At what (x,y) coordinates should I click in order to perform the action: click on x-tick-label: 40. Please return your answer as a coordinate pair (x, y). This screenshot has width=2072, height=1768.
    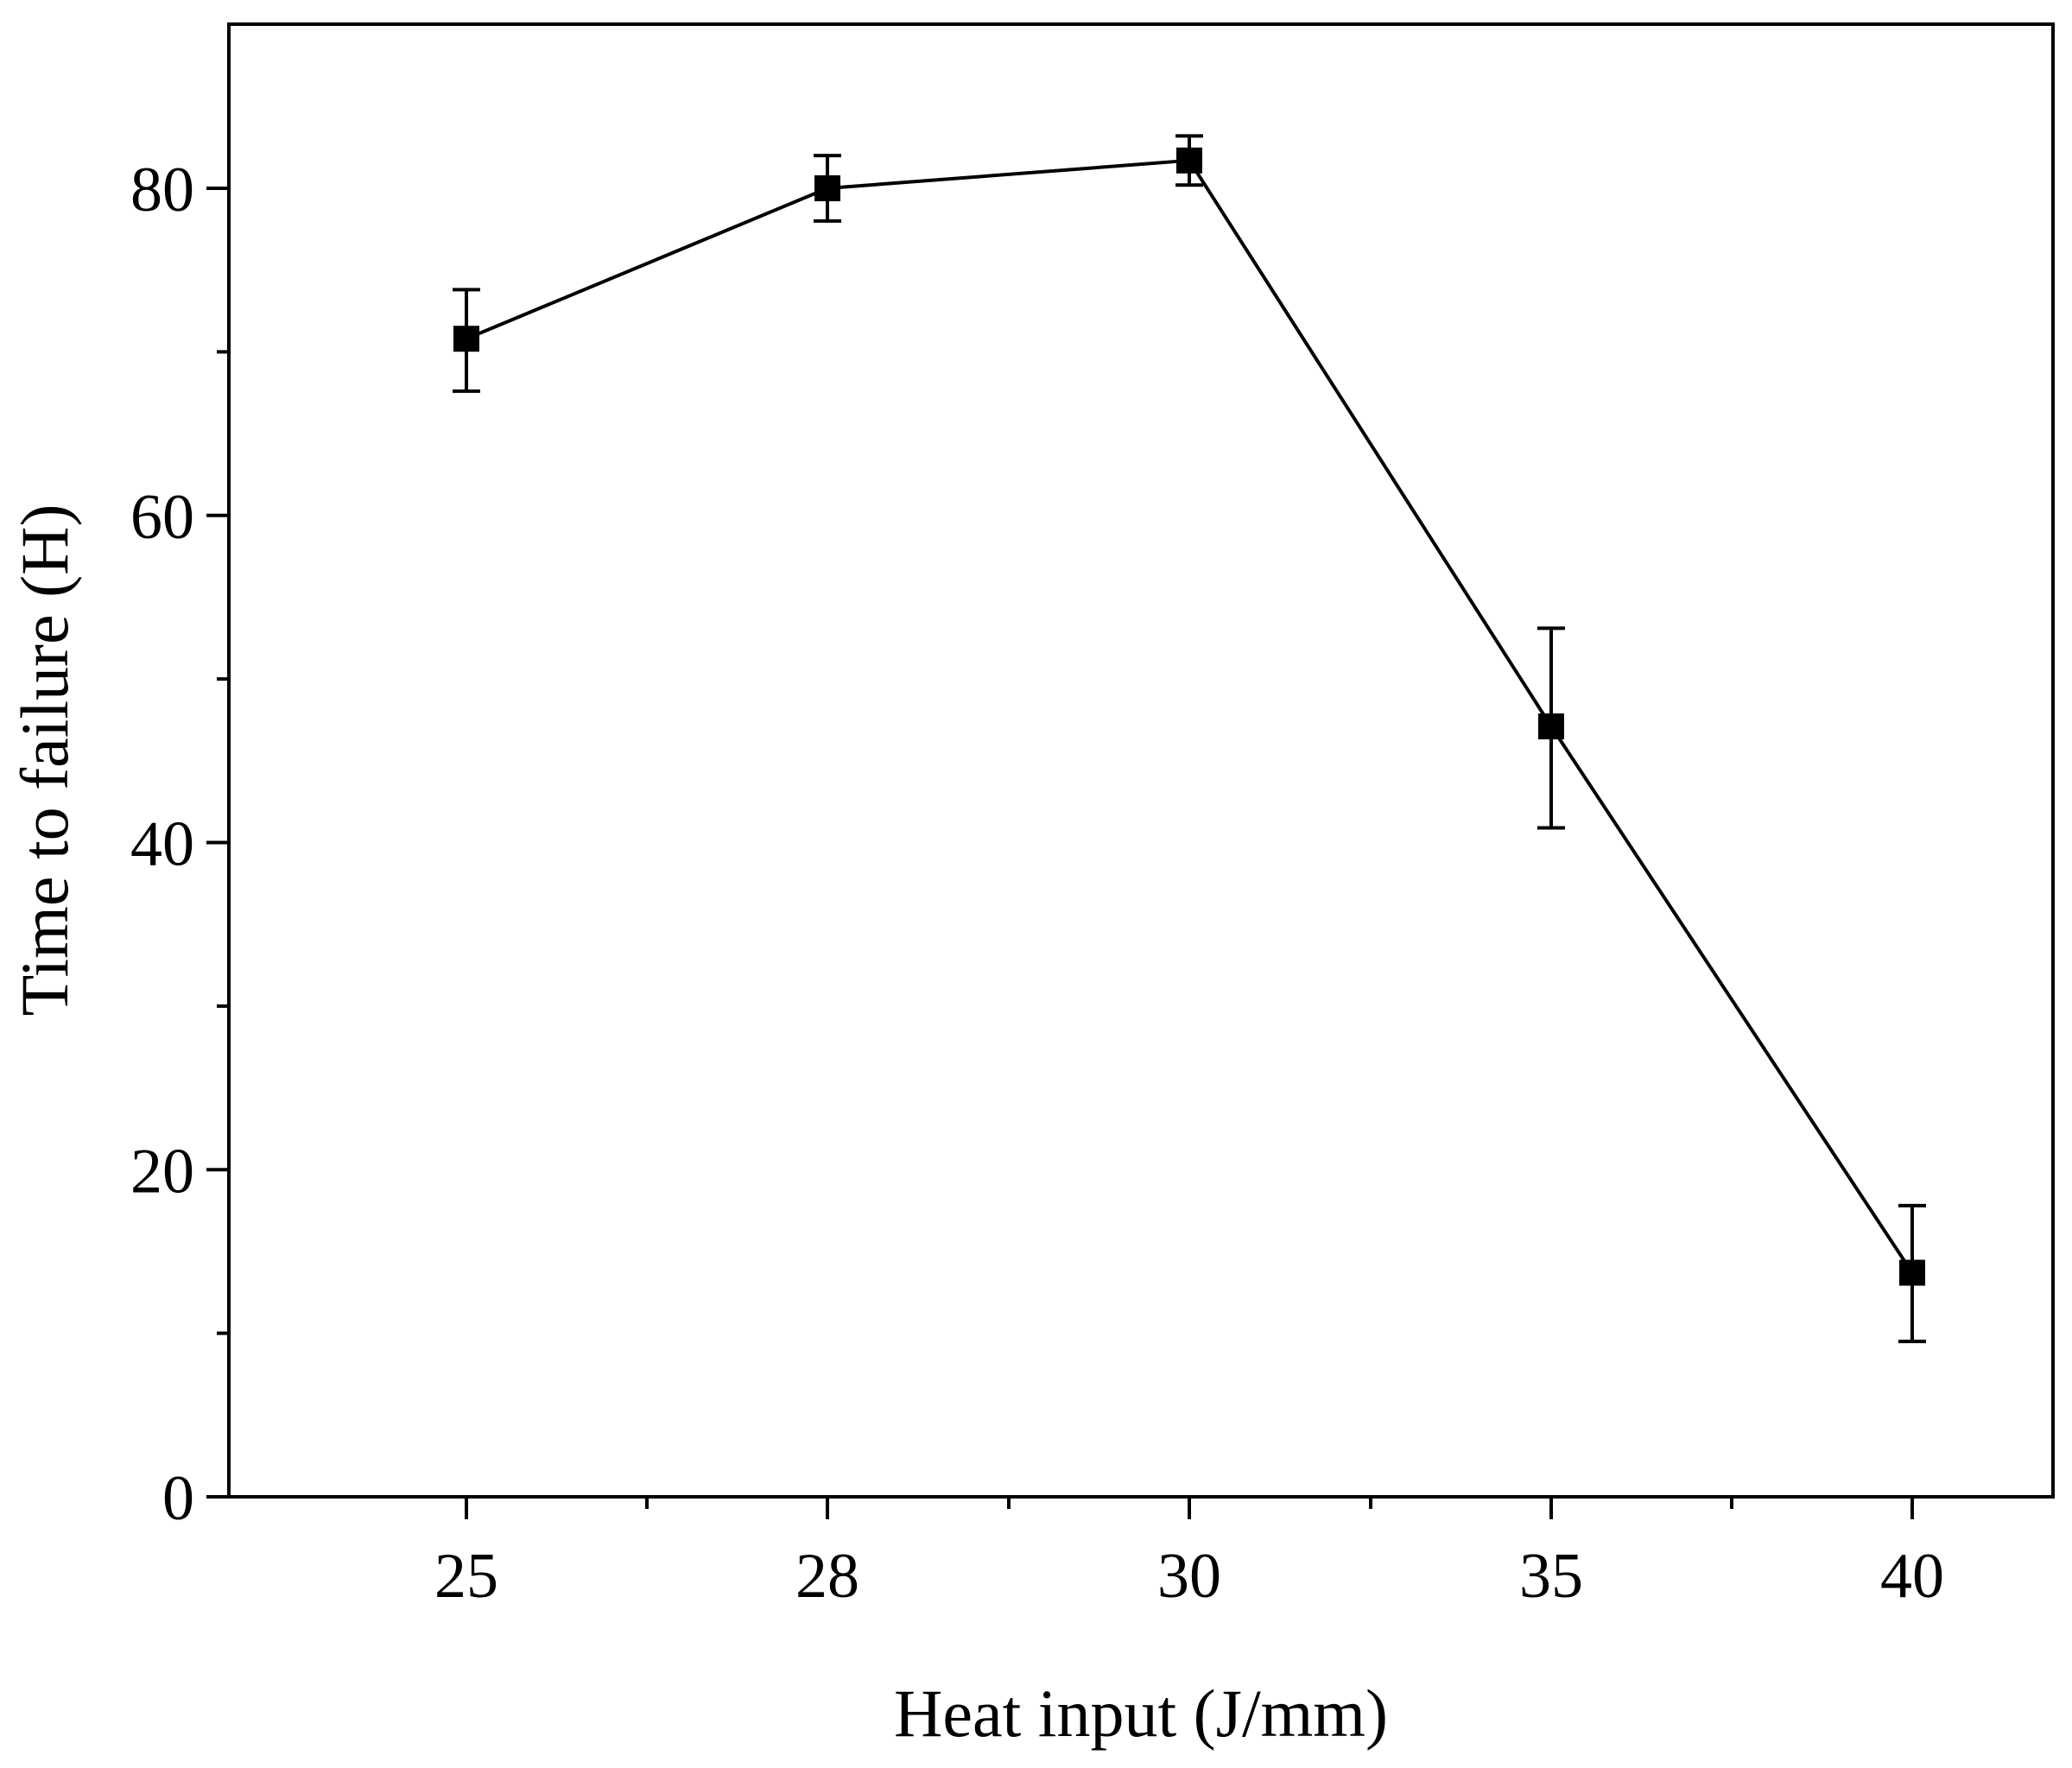
    Looking at the image, I should click on (1912, 1576).